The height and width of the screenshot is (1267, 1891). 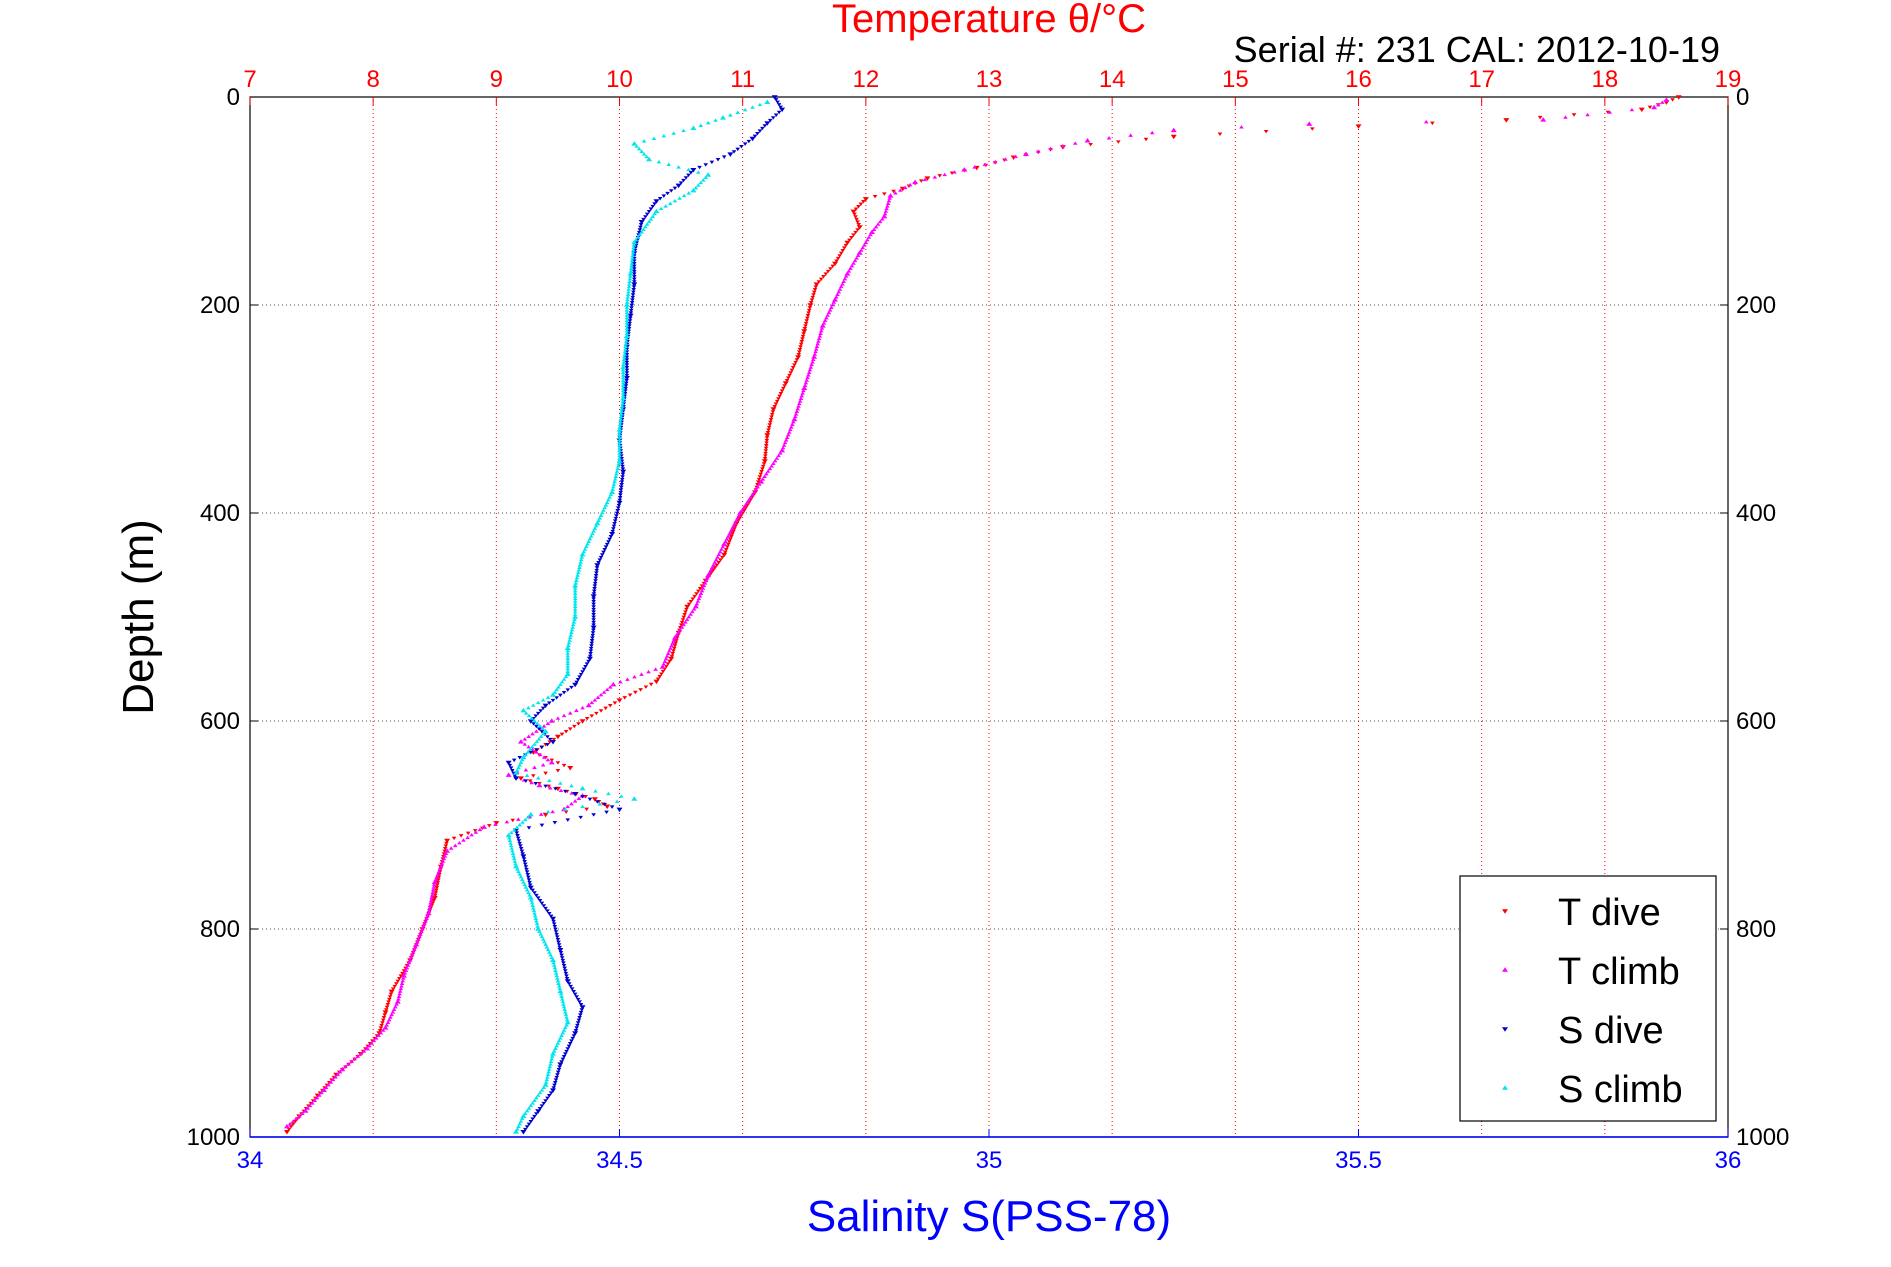 I want to click on legend-label: T climb, so click(x=1619, y=972).